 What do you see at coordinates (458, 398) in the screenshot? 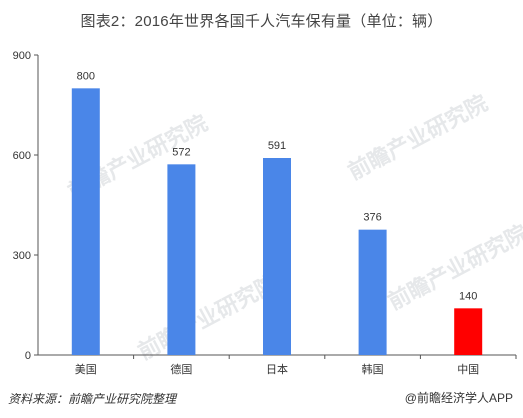
I see `brand-credit: @前瞻经济学人APP` at bounding box center [458, 398].